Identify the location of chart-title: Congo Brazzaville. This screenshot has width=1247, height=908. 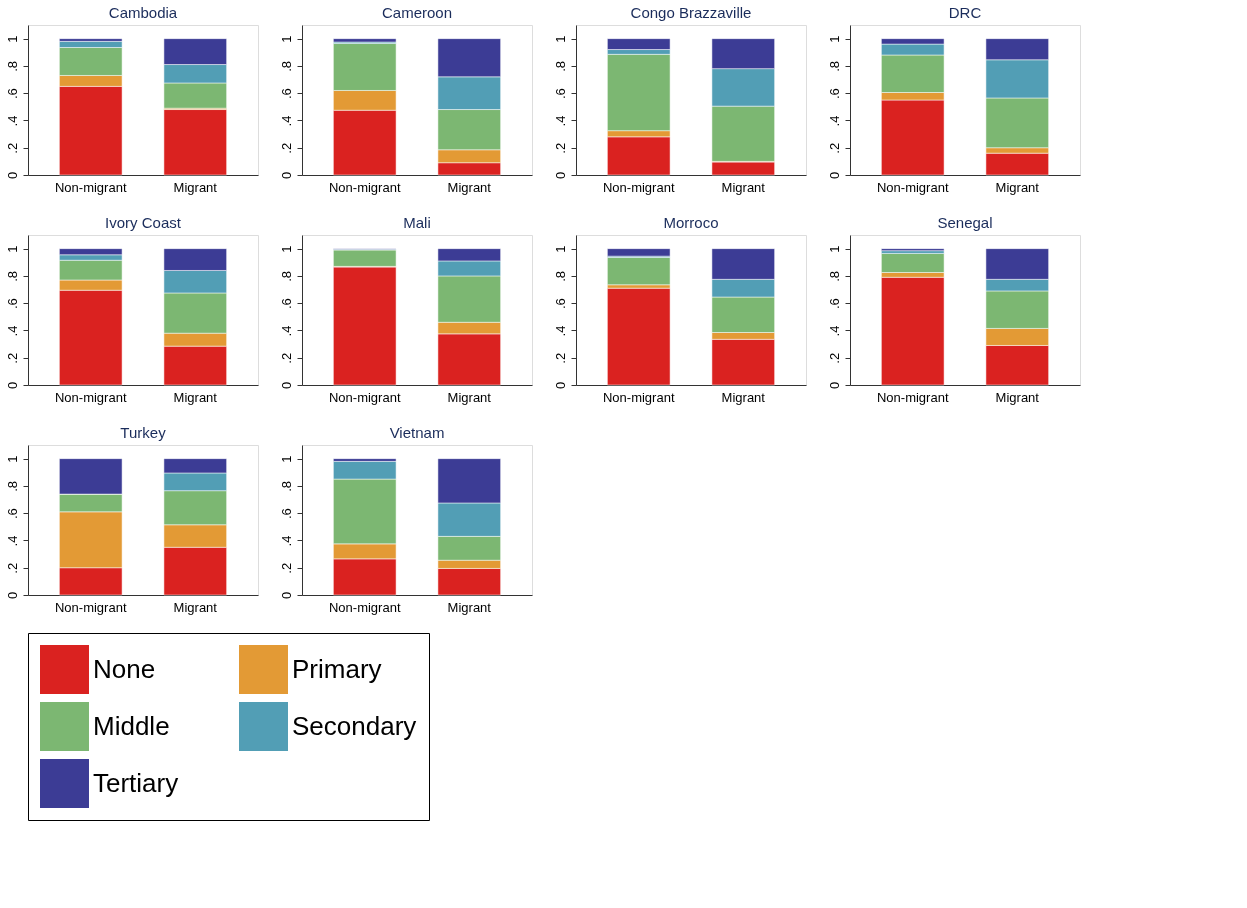
(691, 12).